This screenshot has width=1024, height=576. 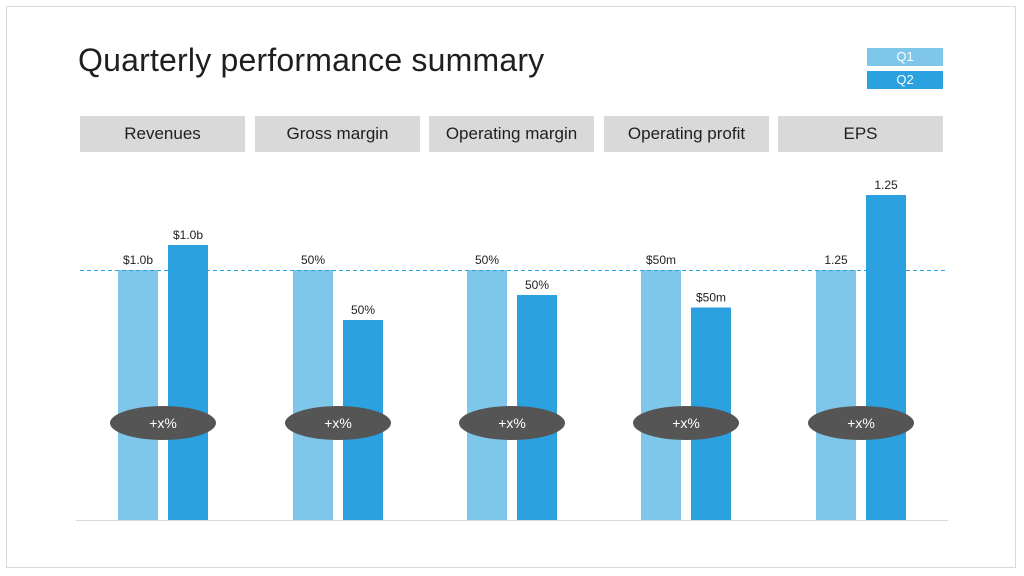 I want to click on header-gross-margin: Gross margin, so click(x=337, y=134).